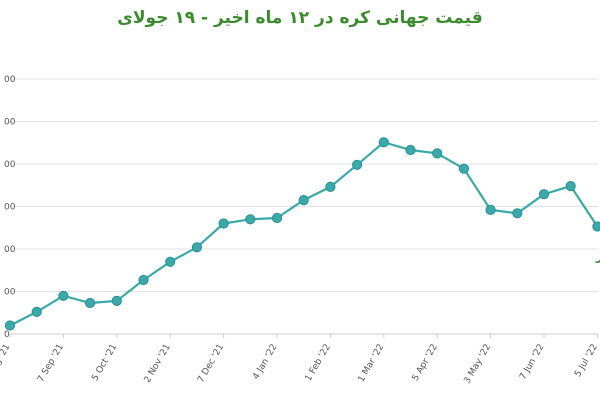  What do you see at coordinates (478, 363) in the screenshot?
I see `x-tick-label: 3 May '22` at bounding box center [478, 363].